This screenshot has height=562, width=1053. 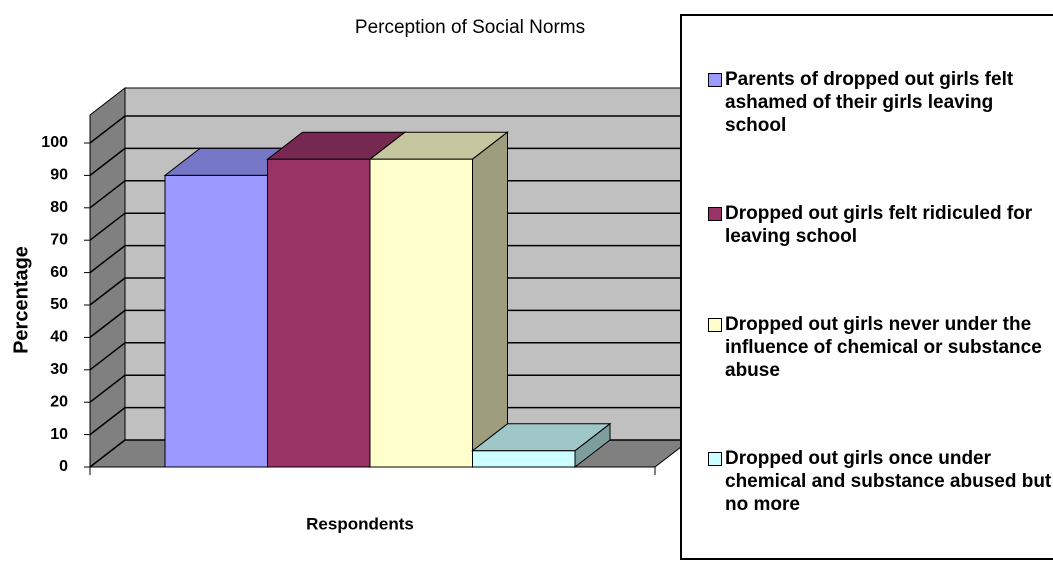 What do you see at coordinates (63, 466) in the screenshot?
I see `y-tick-label: 0` at bounding box center [63, 466].